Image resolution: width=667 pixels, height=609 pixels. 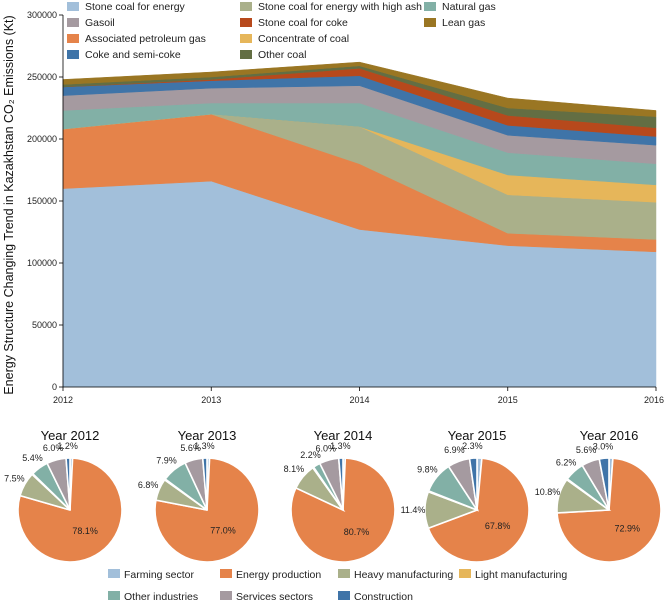 I want to click on pie-data-label: 11.4%, so click(x=413, y=510).